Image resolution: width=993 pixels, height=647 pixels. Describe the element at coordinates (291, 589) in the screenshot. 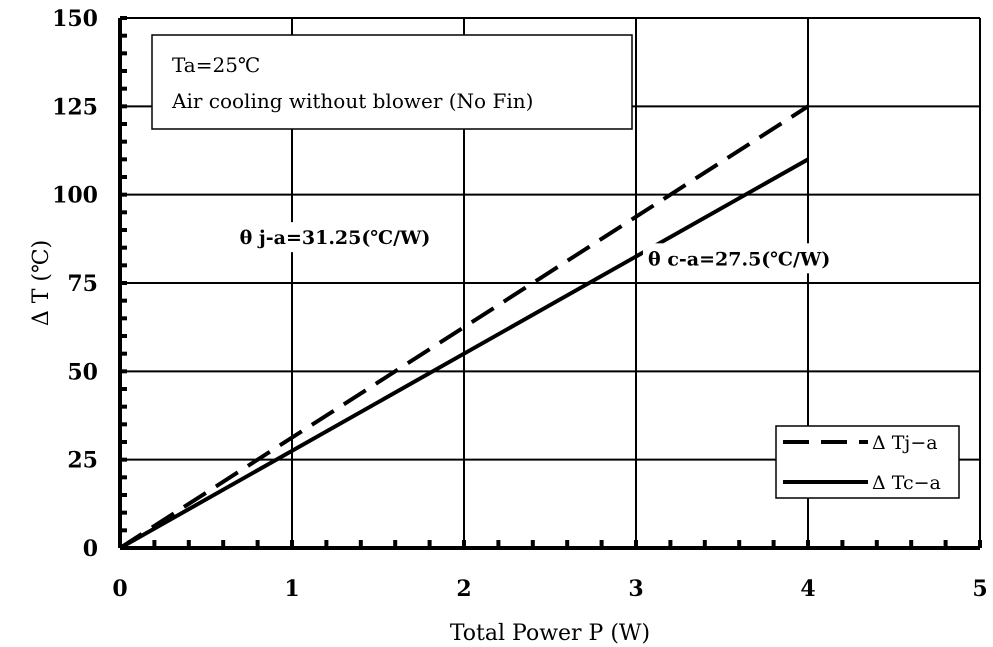

I see `x-tick-label-1: 1` at that location.